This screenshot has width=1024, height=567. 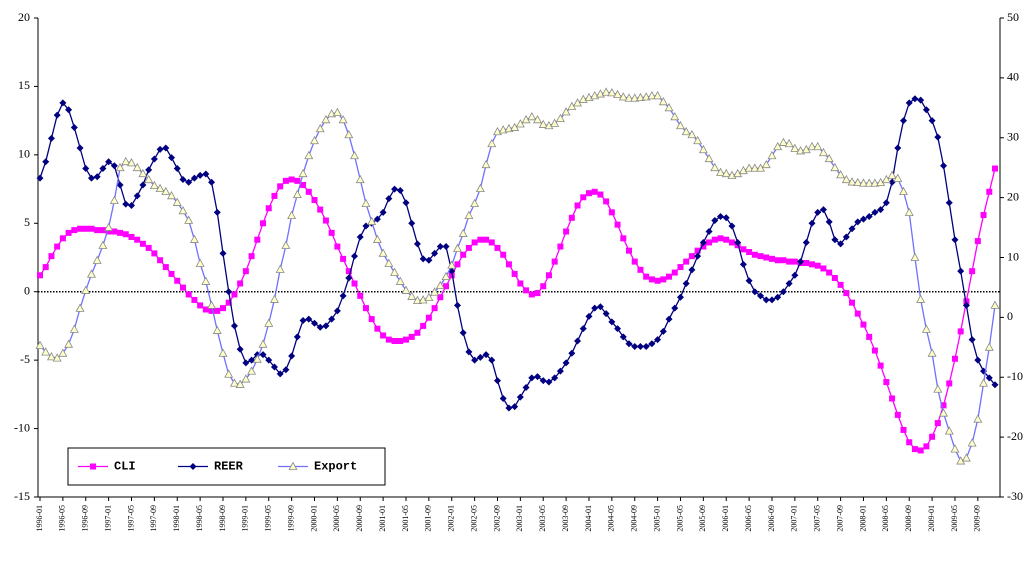 I want to click on x-tick-label: 2000-01, so click(x=313, y=518).